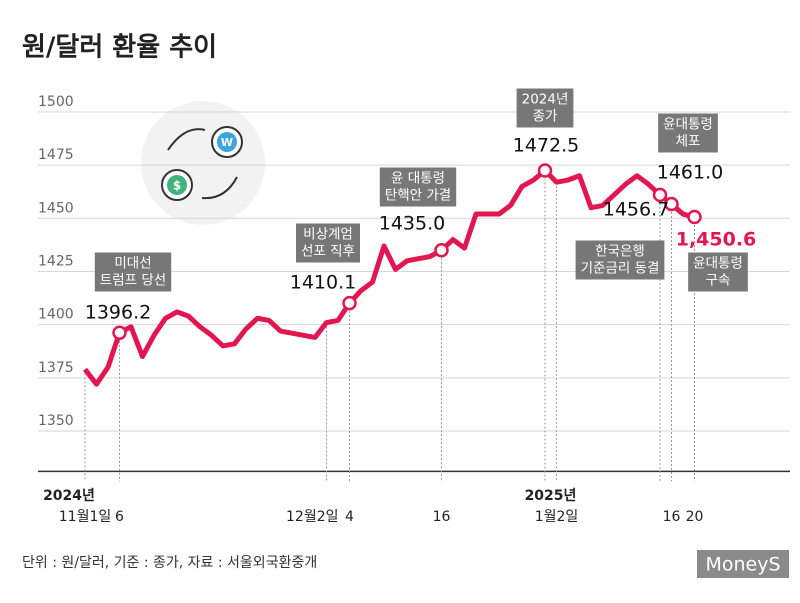 This screenshot has height=603, width=800. What do you see at coordinates (716, 240) in the screenshot?
I see `value-label: 1,450.6` at bounding box center [716, 240].